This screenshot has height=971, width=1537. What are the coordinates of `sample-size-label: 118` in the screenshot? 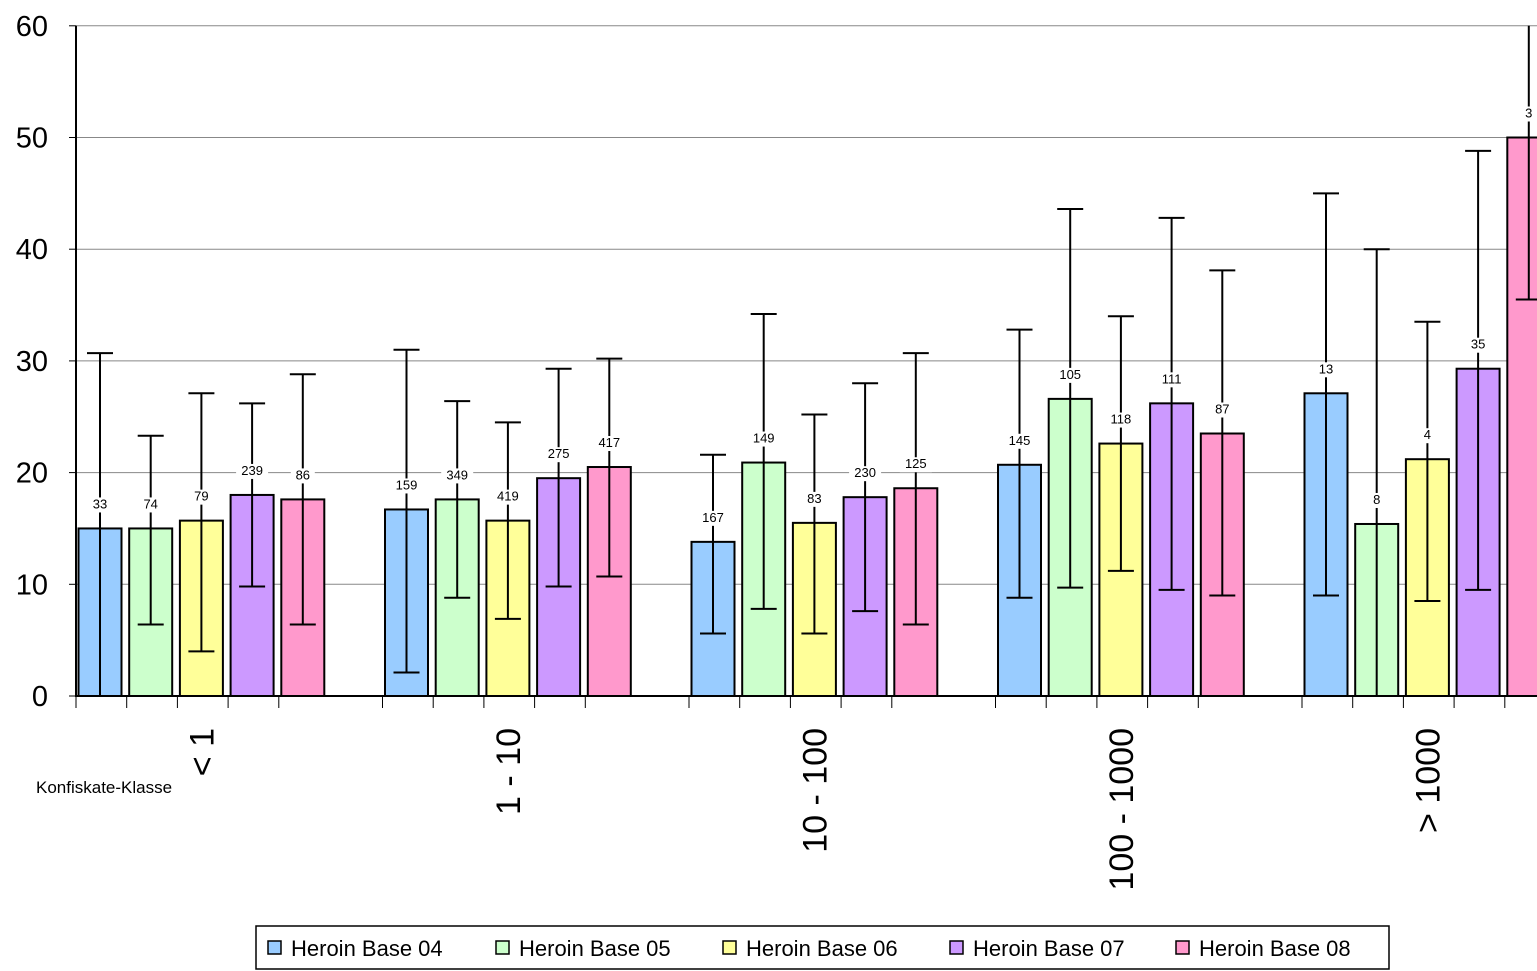 It's located at (1121, 419).